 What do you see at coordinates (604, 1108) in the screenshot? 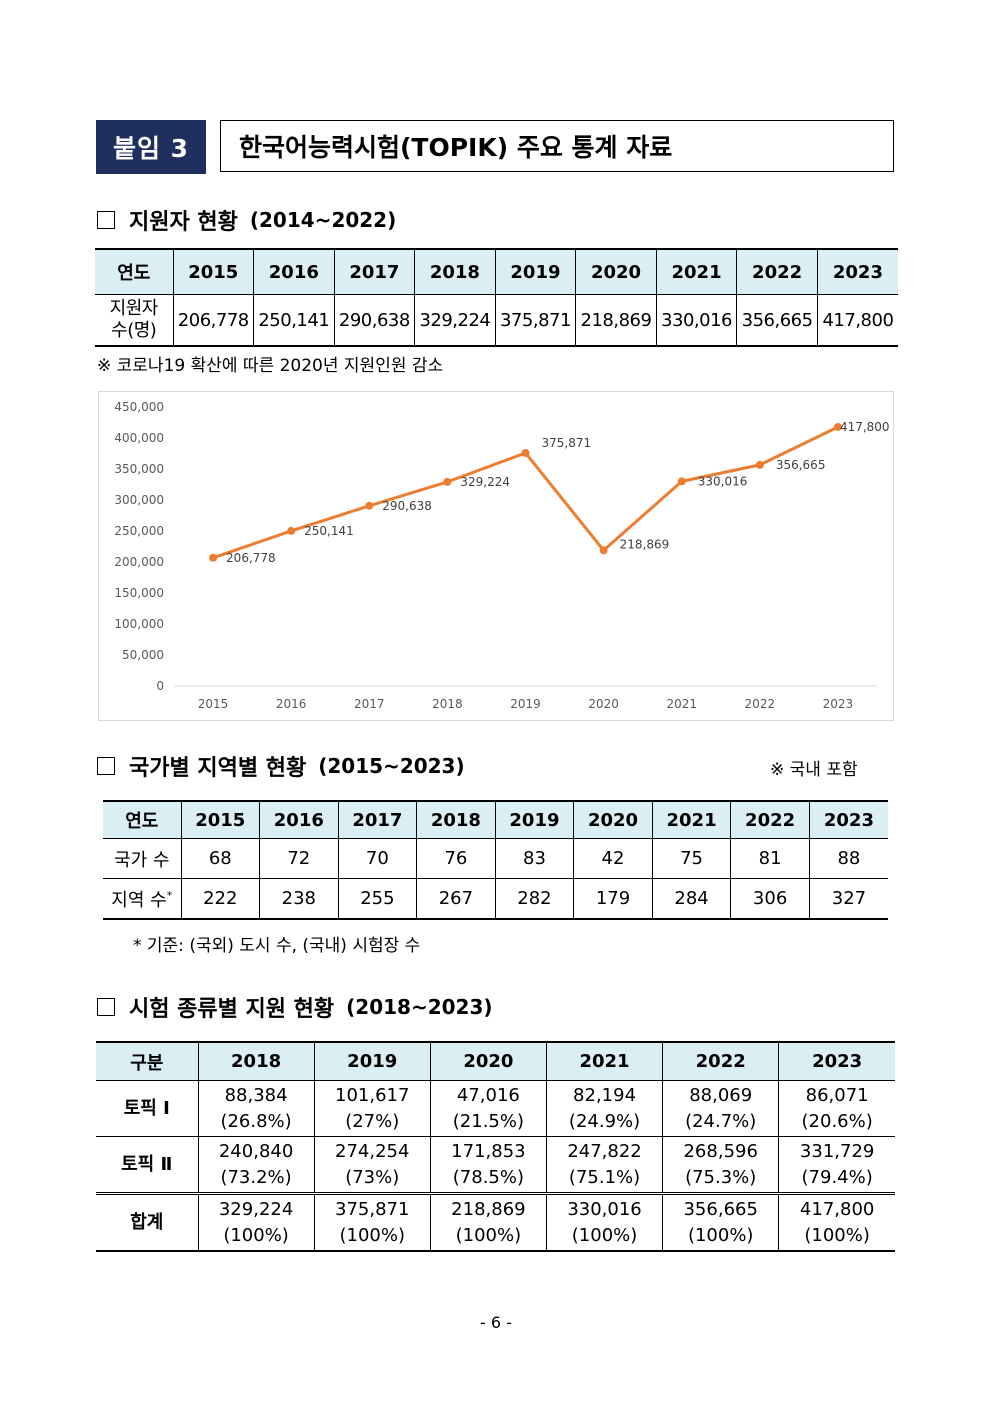
I see `table-cell: 82,194 (24.9%)` at bounding box center [604, 1108].